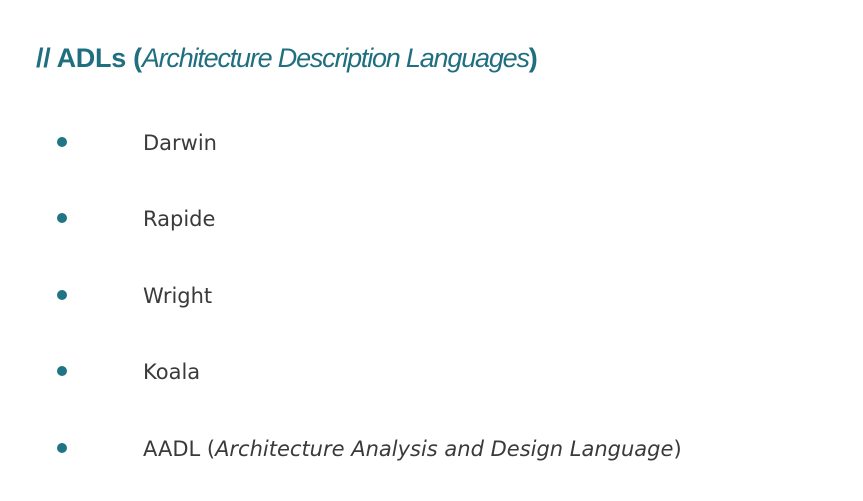 Image resolution: width=863 pixels, height=501 pixels. I want to click on title-suffix: ), so click(533, 58).